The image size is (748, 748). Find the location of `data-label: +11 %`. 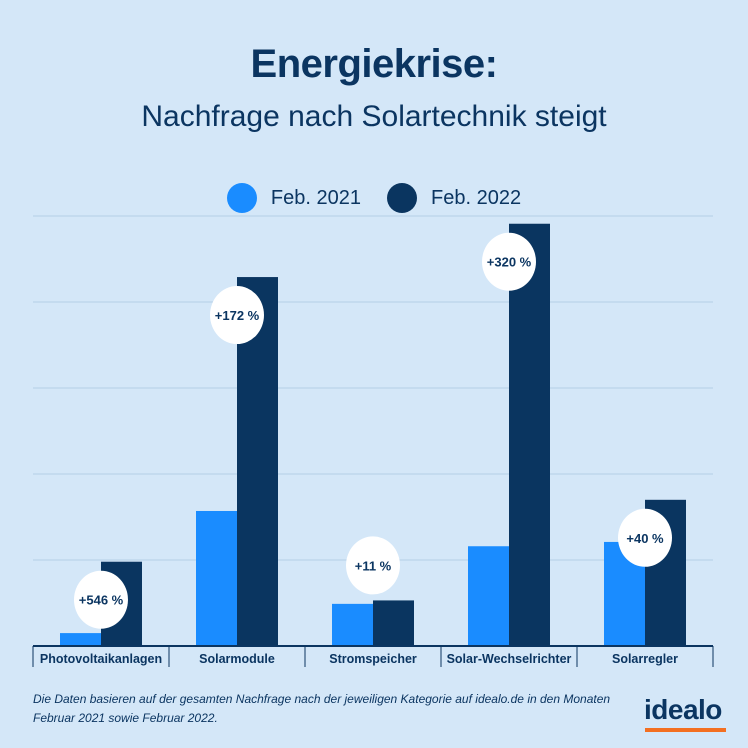

data-label: +11 % is located at coordinates (373, 565).